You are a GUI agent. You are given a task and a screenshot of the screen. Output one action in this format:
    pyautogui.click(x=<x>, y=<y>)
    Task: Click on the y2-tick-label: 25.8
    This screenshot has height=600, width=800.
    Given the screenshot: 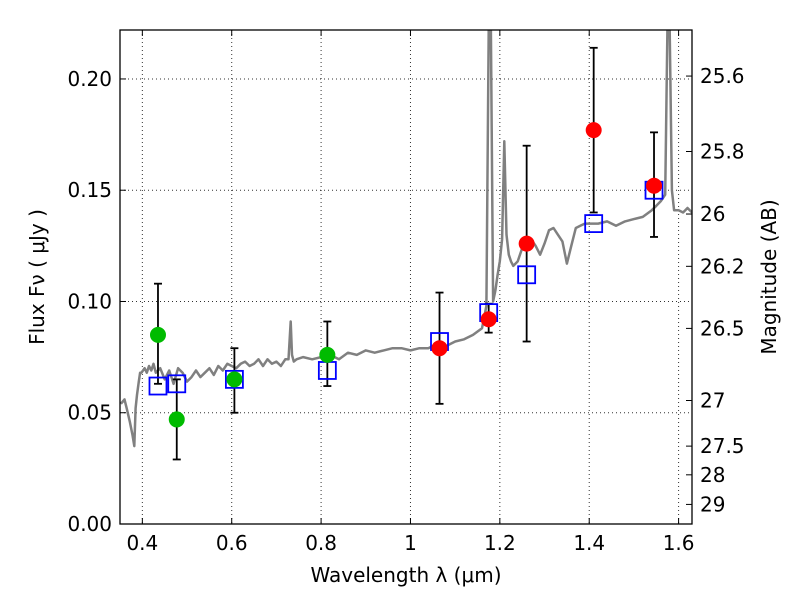 What is the action you would take?
    pyautogui.click(x=722, y=151)
    